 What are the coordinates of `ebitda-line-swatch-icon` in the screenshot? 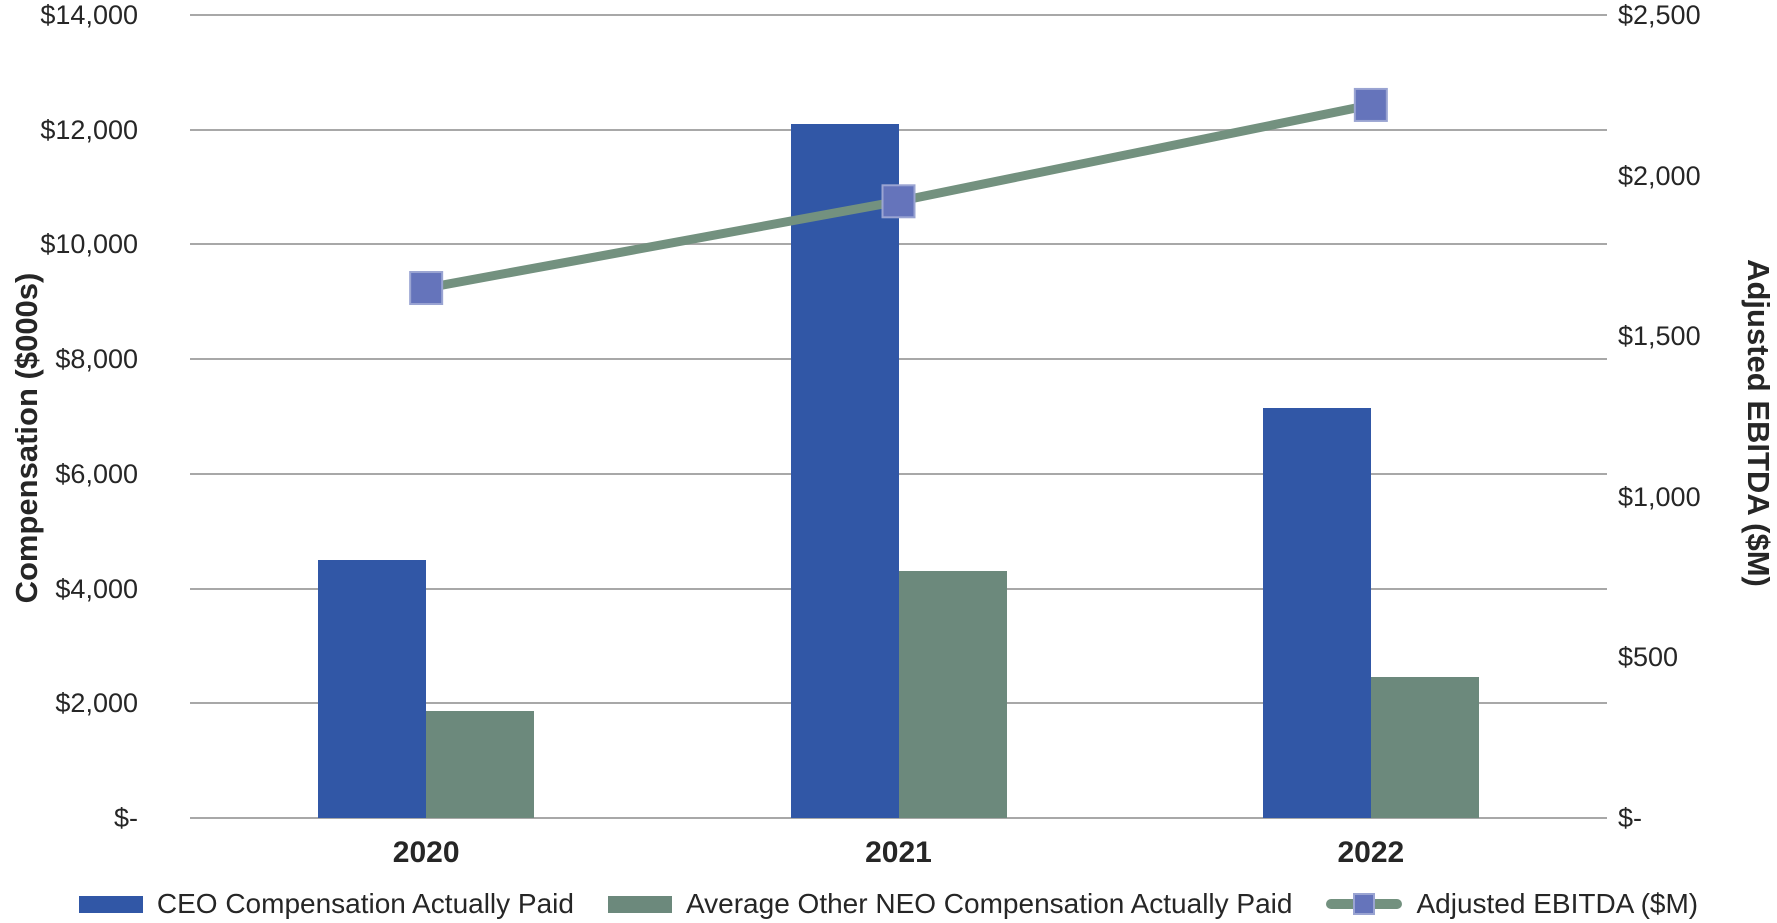 It's located at (1364, 904).